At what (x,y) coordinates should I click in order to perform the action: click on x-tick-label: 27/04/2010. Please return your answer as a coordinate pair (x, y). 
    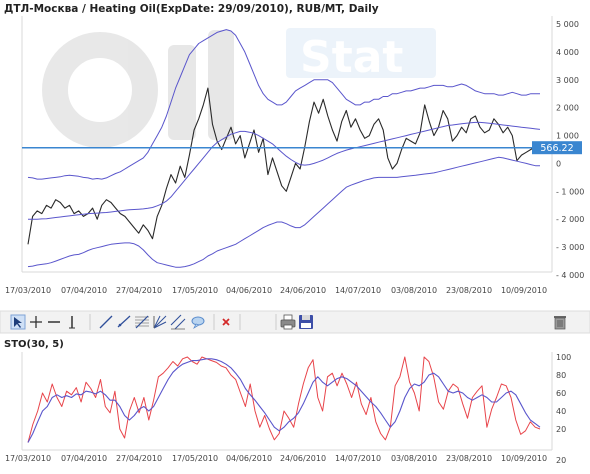
    Looking at the image, I should click on (139, 290).